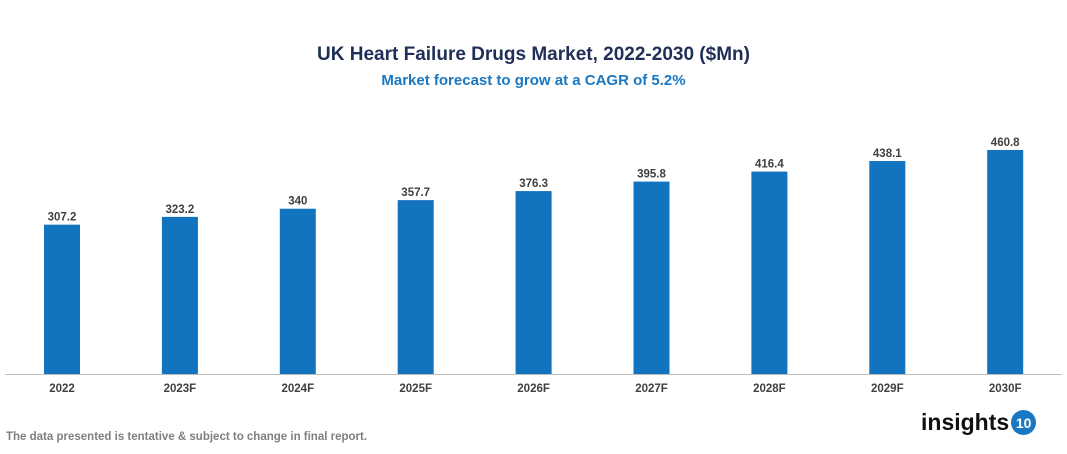  Describe the element at coordinates (62, 218) in the screenshot. I see `data-label-2022: 307.2` at that location.